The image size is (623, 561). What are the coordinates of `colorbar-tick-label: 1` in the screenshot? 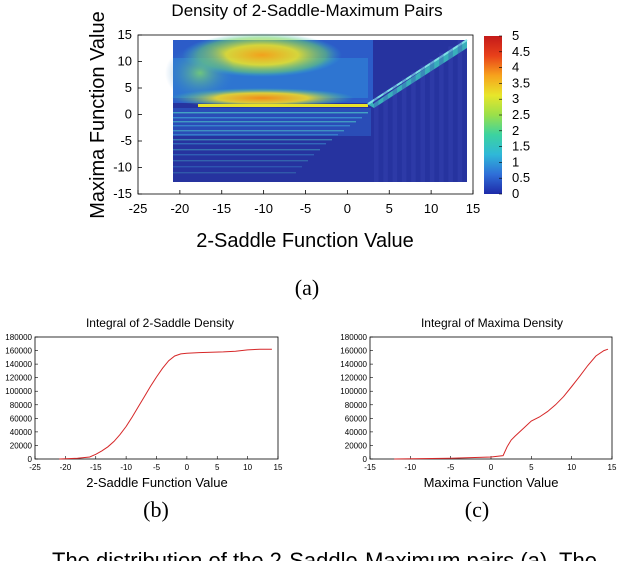 It's located at (515, 161).